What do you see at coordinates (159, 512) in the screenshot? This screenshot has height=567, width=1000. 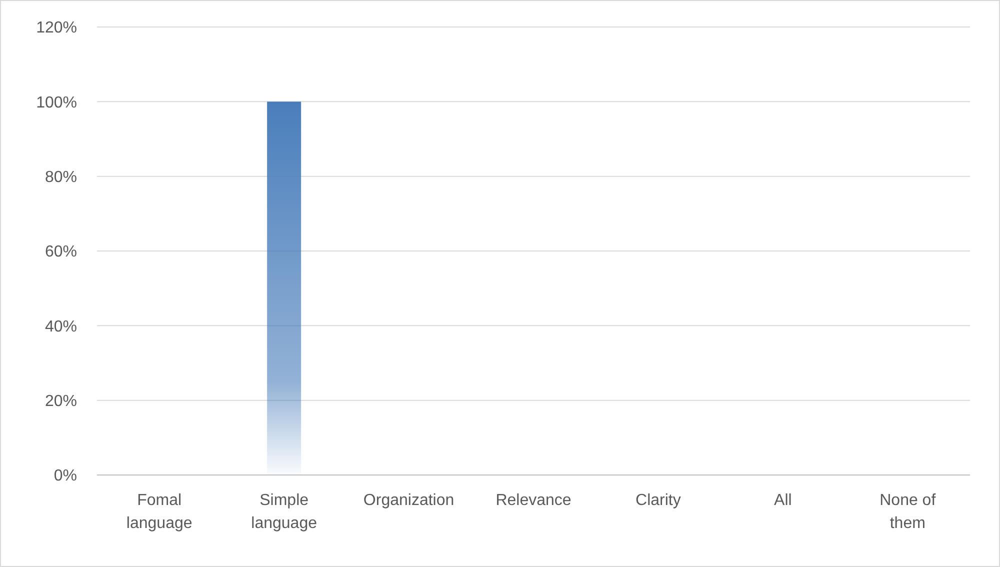 I see `x-tick-label: Fomal language` at bounding box center [159, 512].